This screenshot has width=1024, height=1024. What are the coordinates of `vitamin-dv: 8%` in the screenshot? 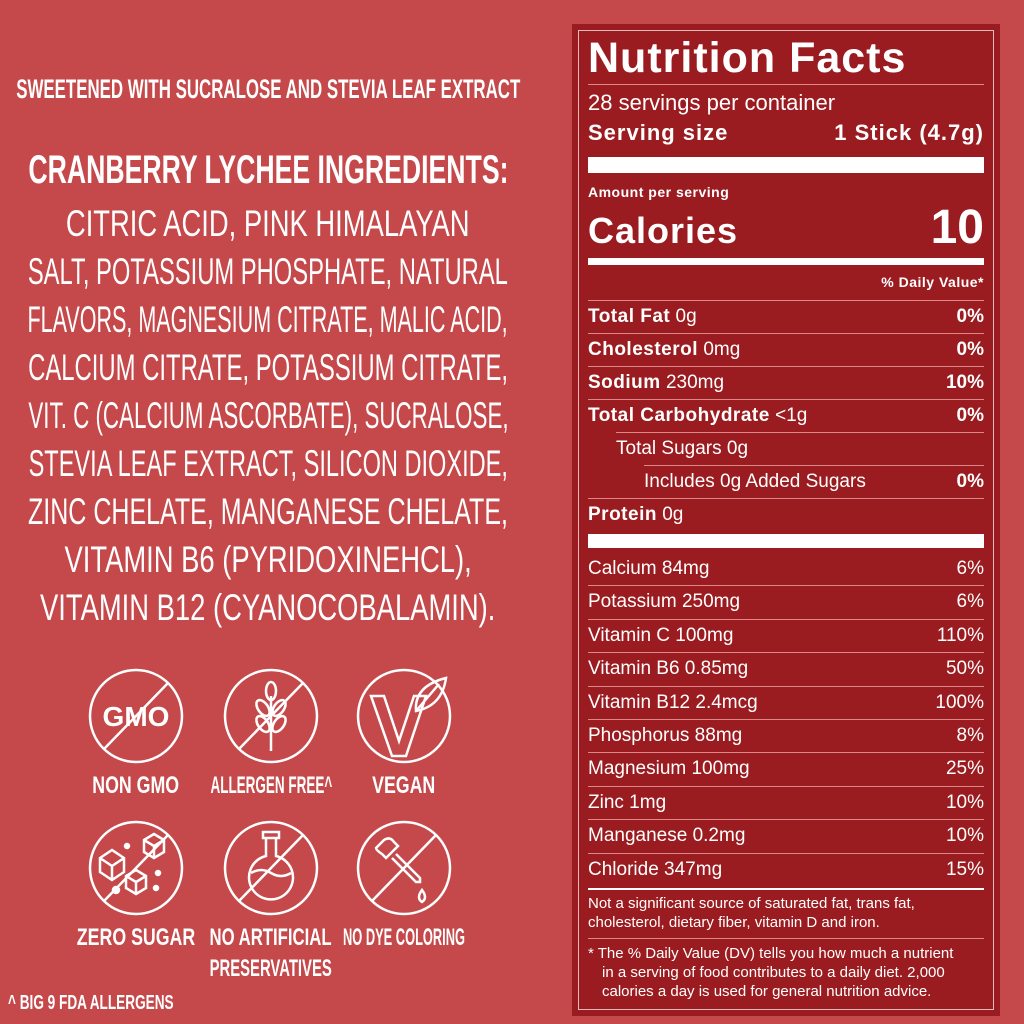 It's located at (970, 735).